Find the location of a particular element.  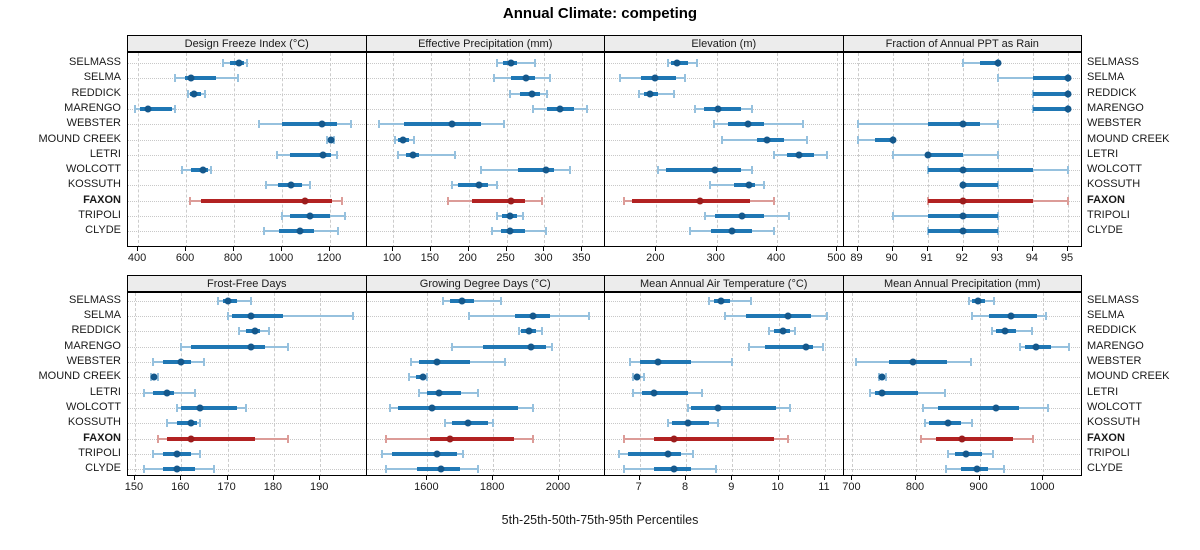

axis-tick-label: 92 is located at coordinates (961, 258).